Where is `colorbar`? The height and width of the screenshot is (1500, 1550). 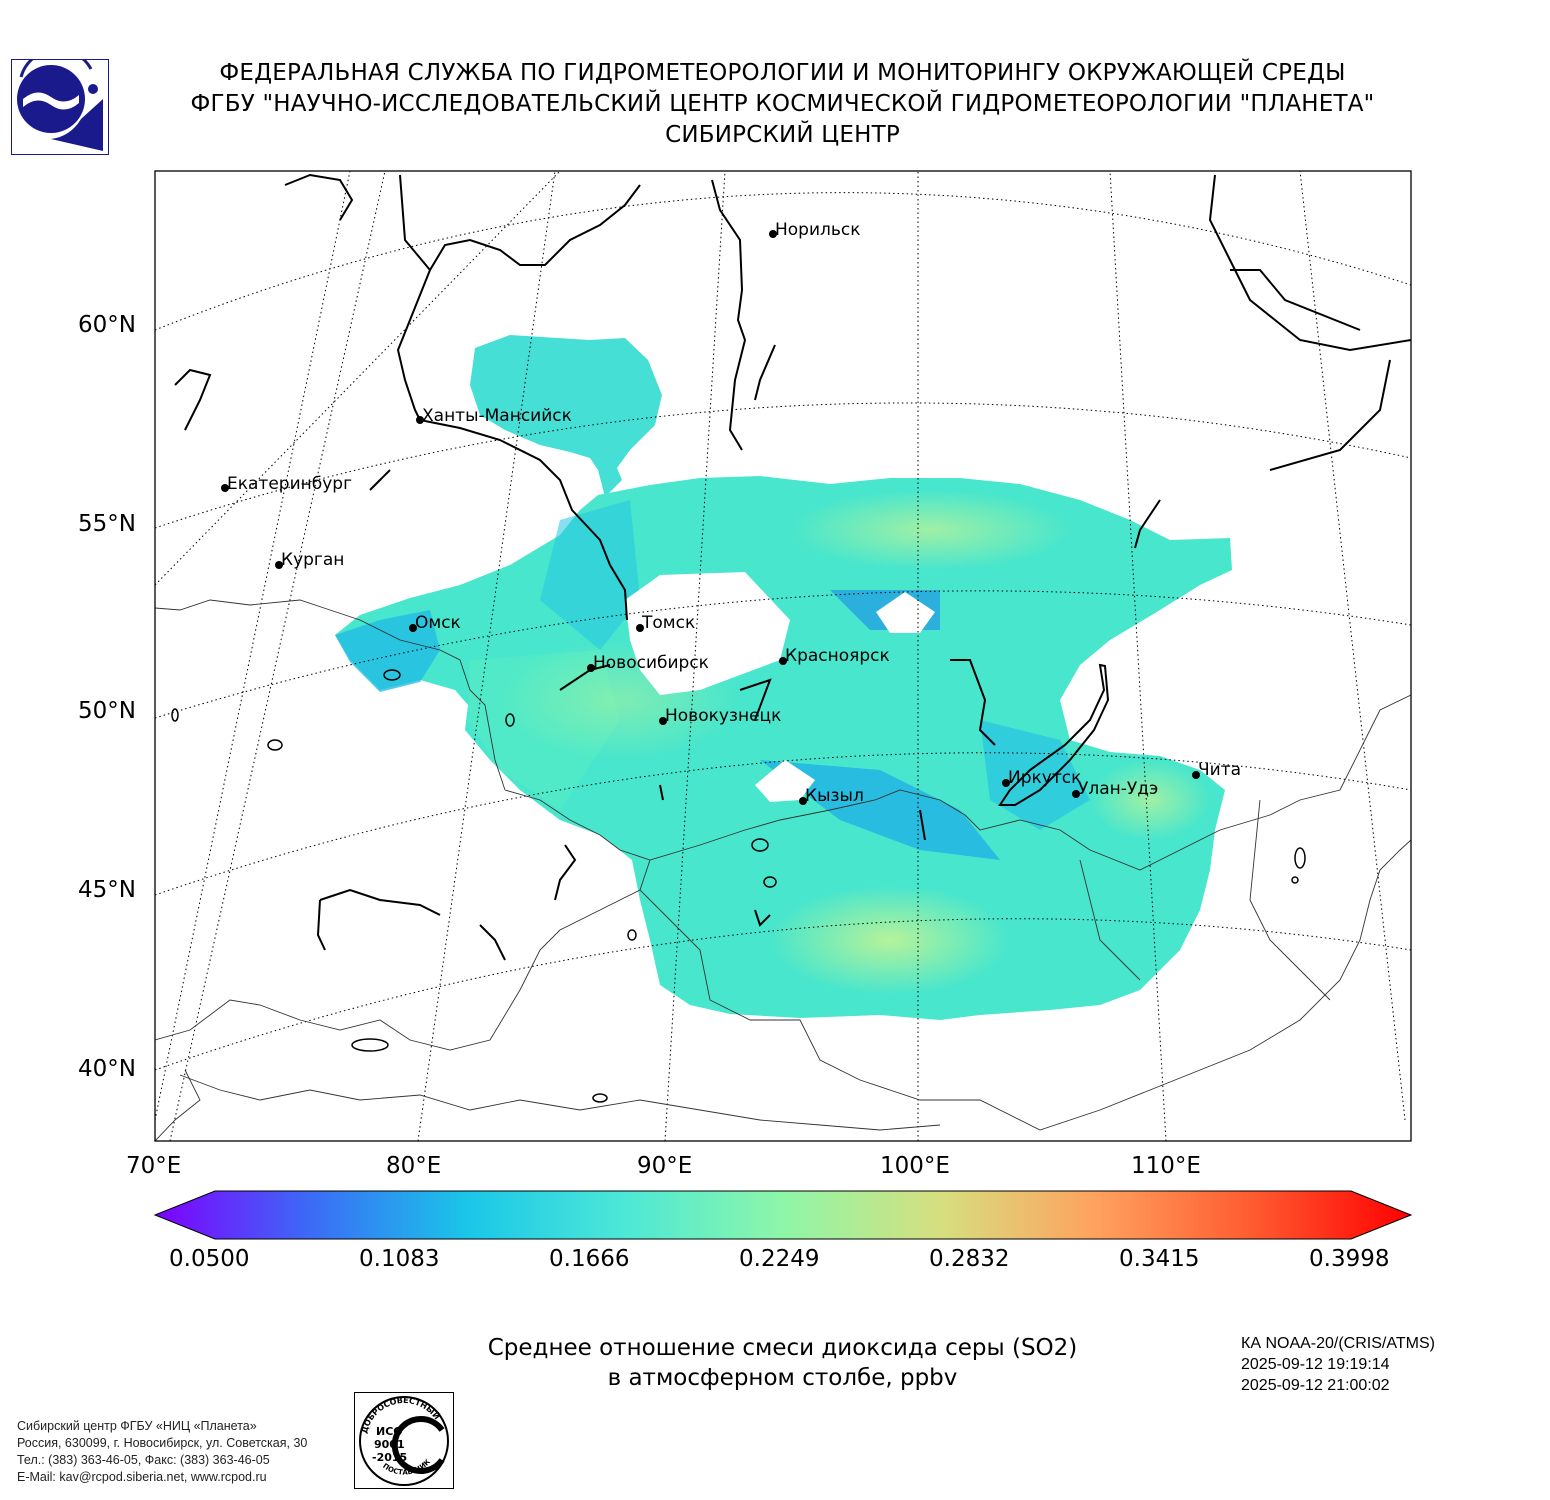
colorbar is located at coordinates (783, 1215).